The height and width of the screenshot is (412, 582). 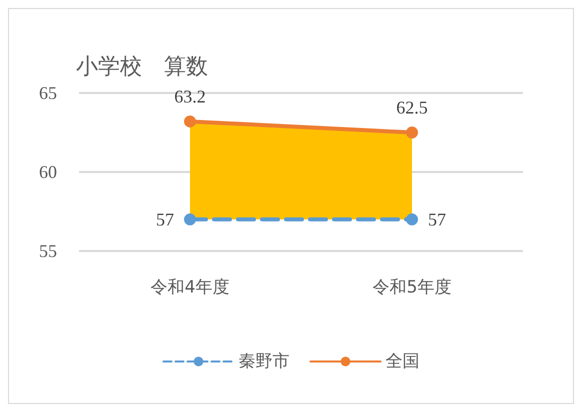 What do you see at coordinates (412, 108) in the screenshot?
I see `data-label: 62.5` at bounding box center [412, 108].